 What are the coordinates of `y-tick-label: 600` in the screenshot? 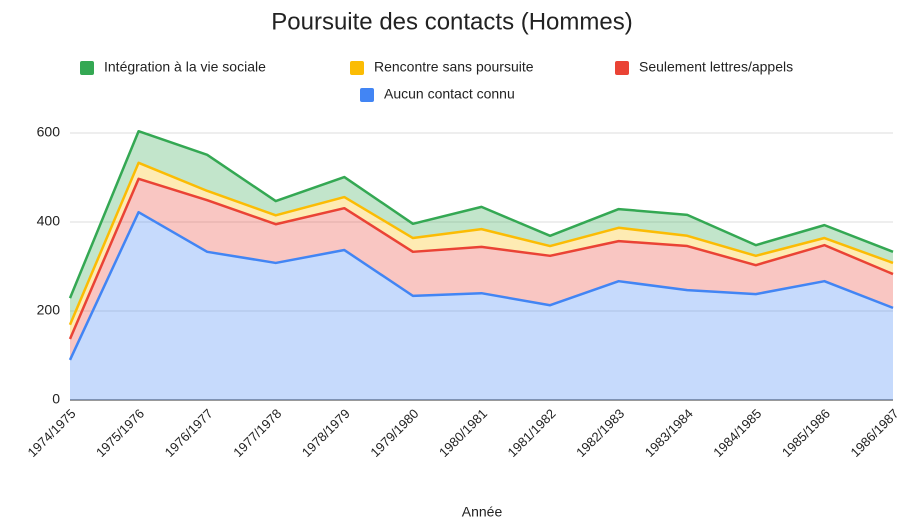 It's located at (49, 132).